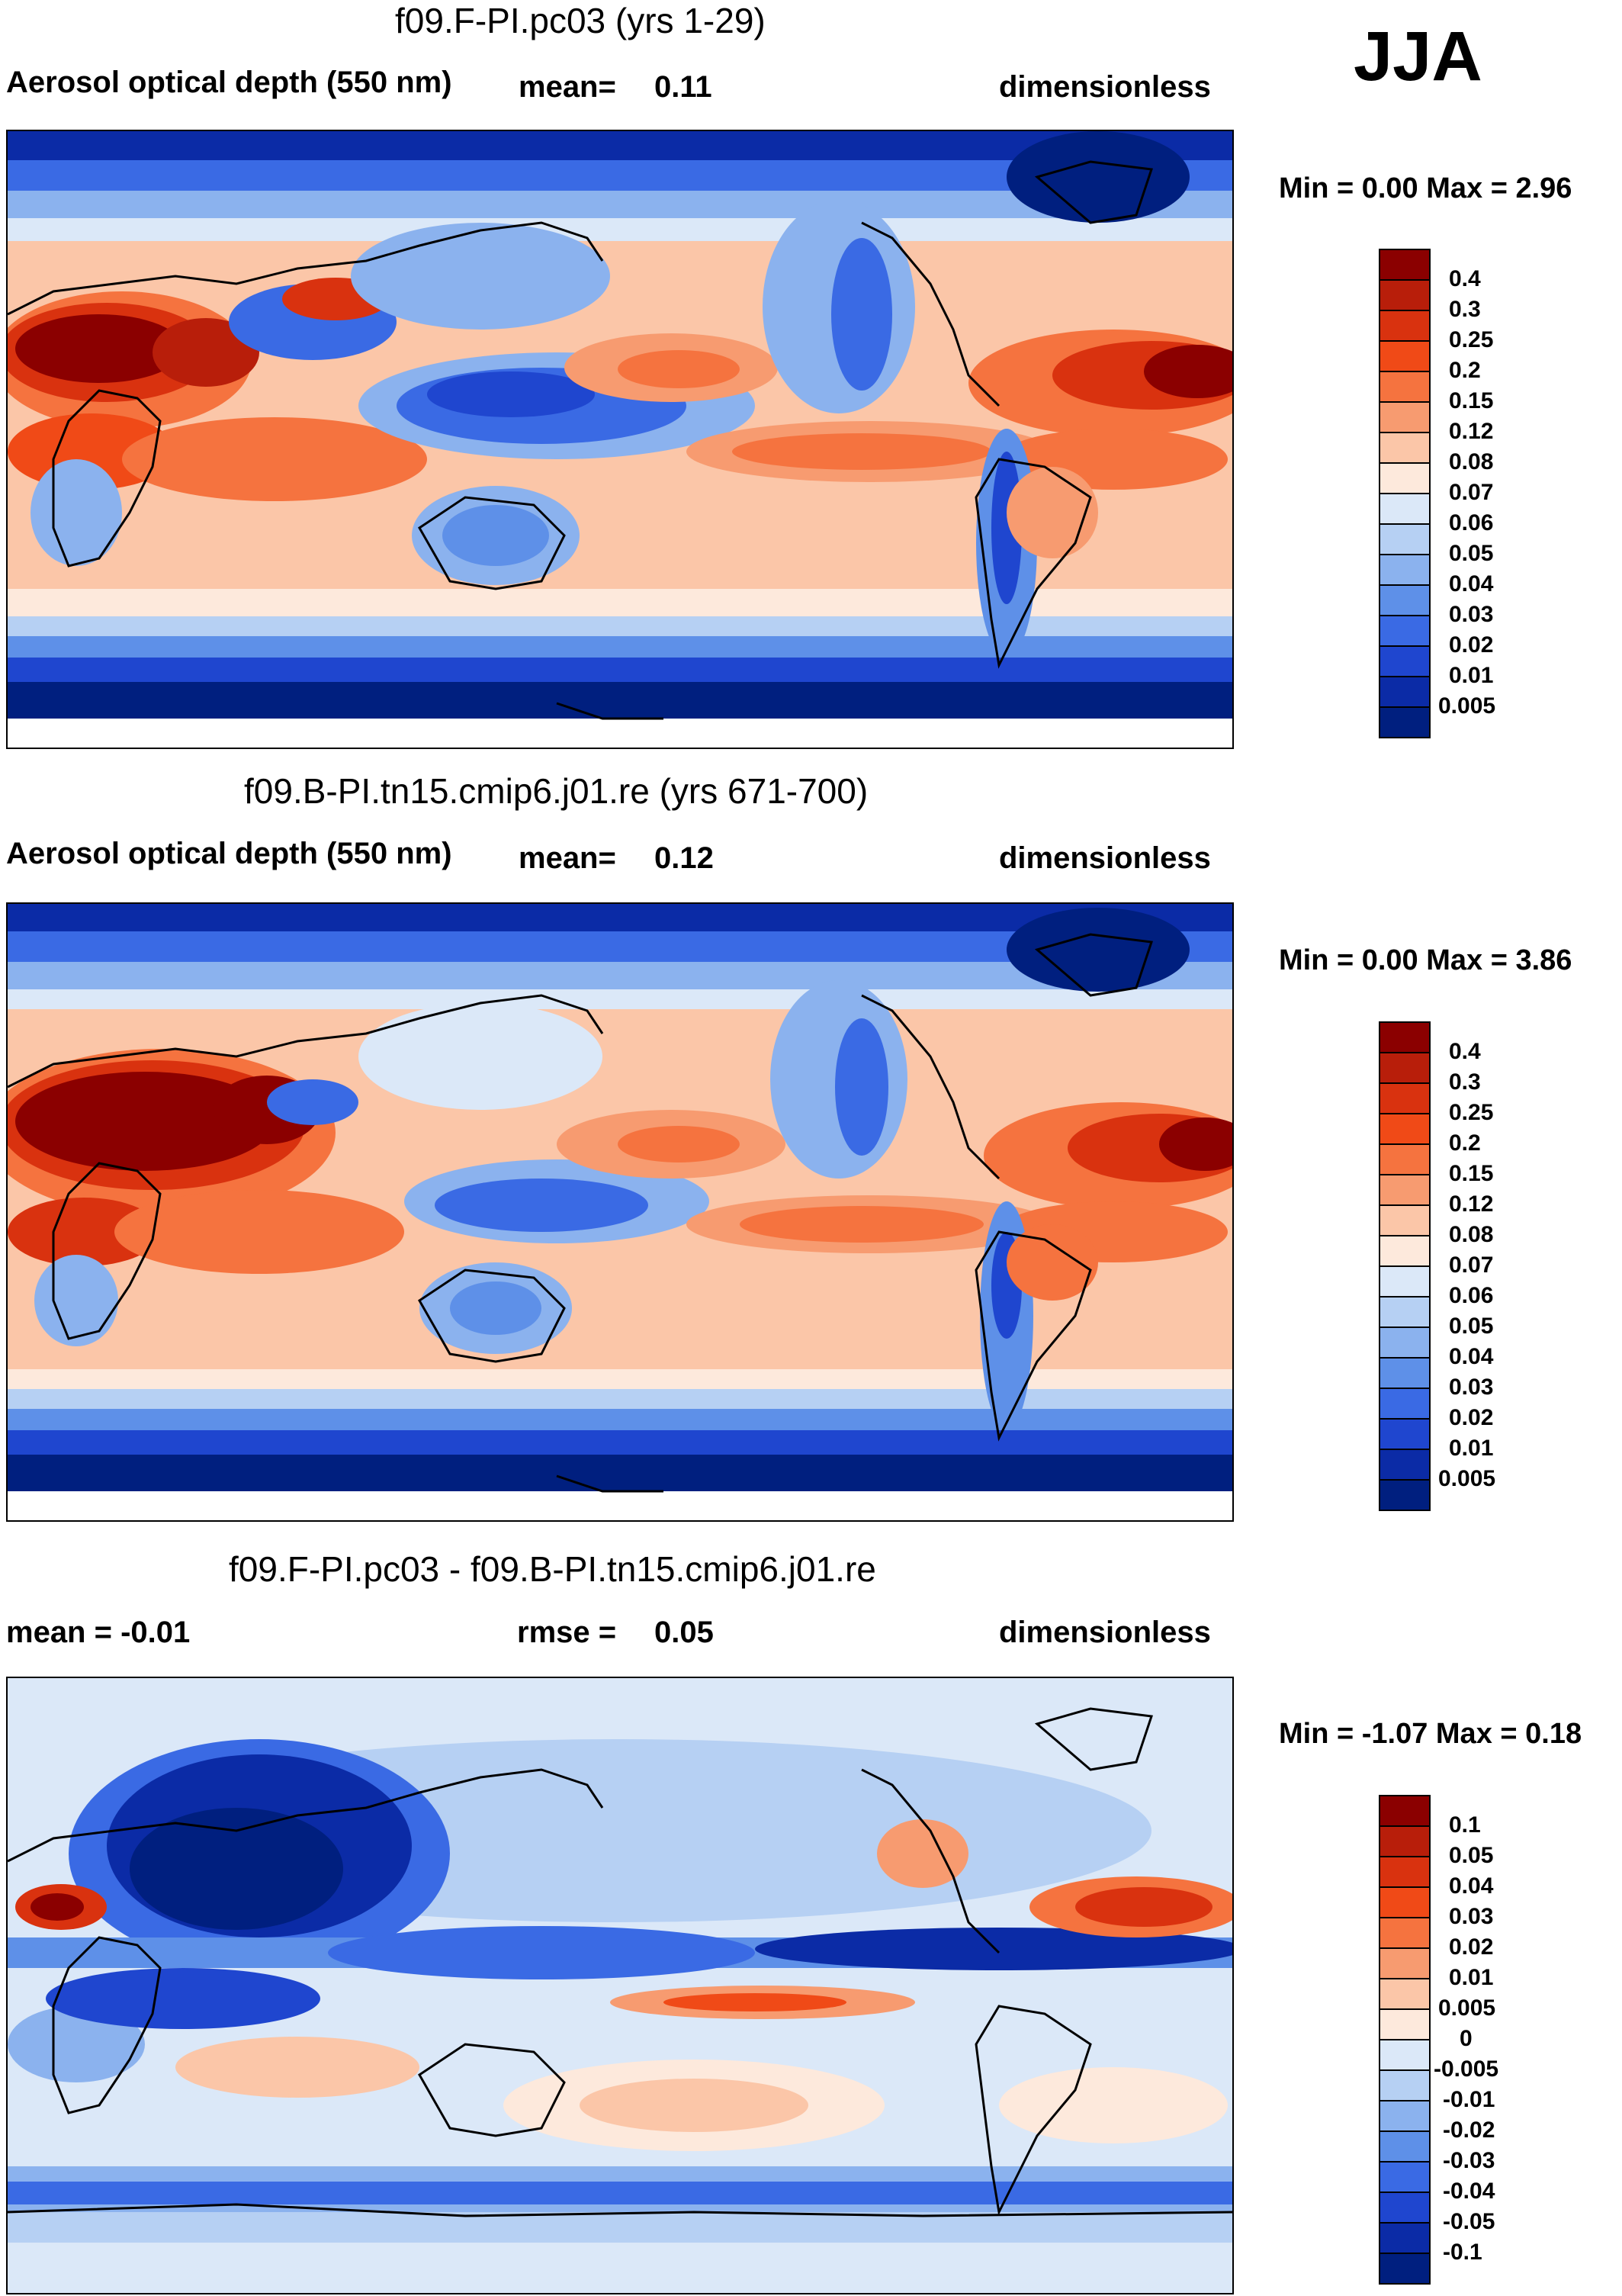  I want to click on panel-1-mean-label: mean=, so click(568, 87).